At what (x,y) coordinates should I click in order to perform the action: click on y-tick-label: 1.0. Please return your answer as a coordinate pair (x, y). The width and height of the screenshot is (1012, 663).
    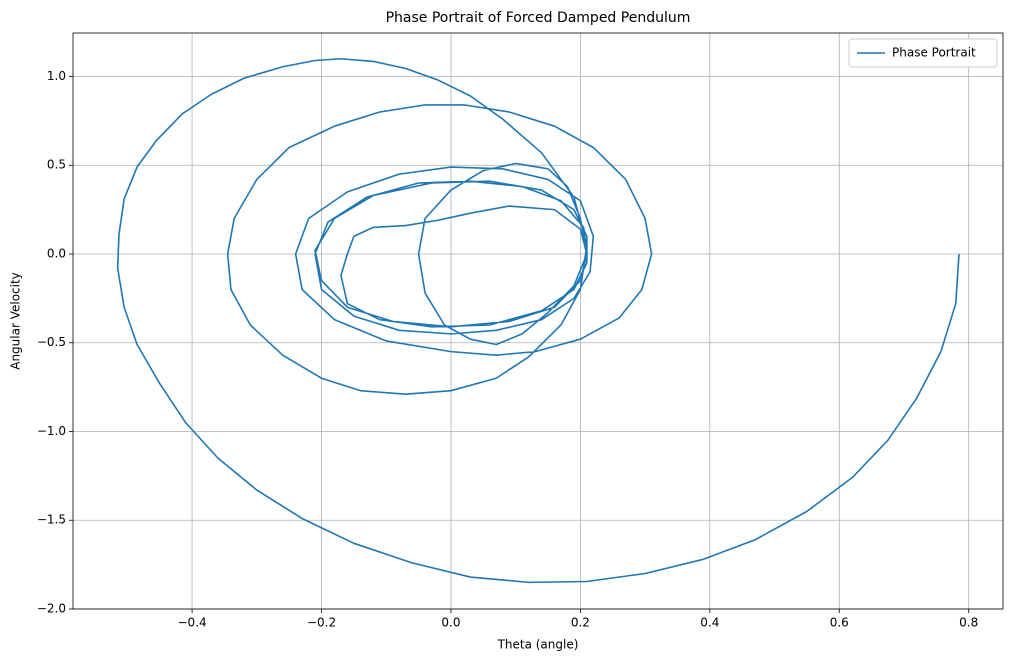
    Looking at the image, I should click on (56, 76).